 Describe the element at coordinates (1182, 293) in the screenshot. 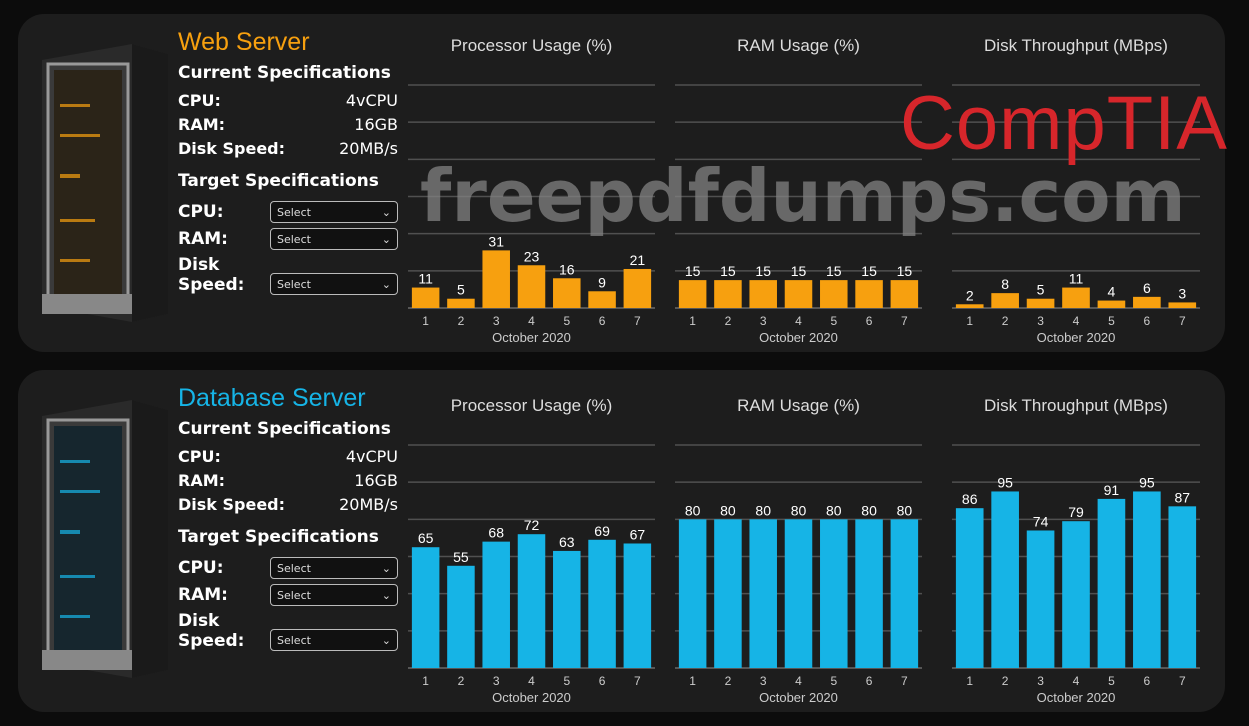

I see `data-label: 3` at that location.